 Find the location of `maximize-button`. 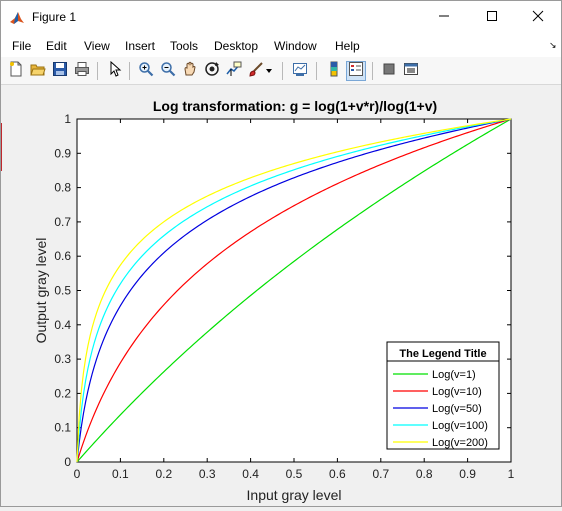

maximize-button is located at coordinates (492, 17).